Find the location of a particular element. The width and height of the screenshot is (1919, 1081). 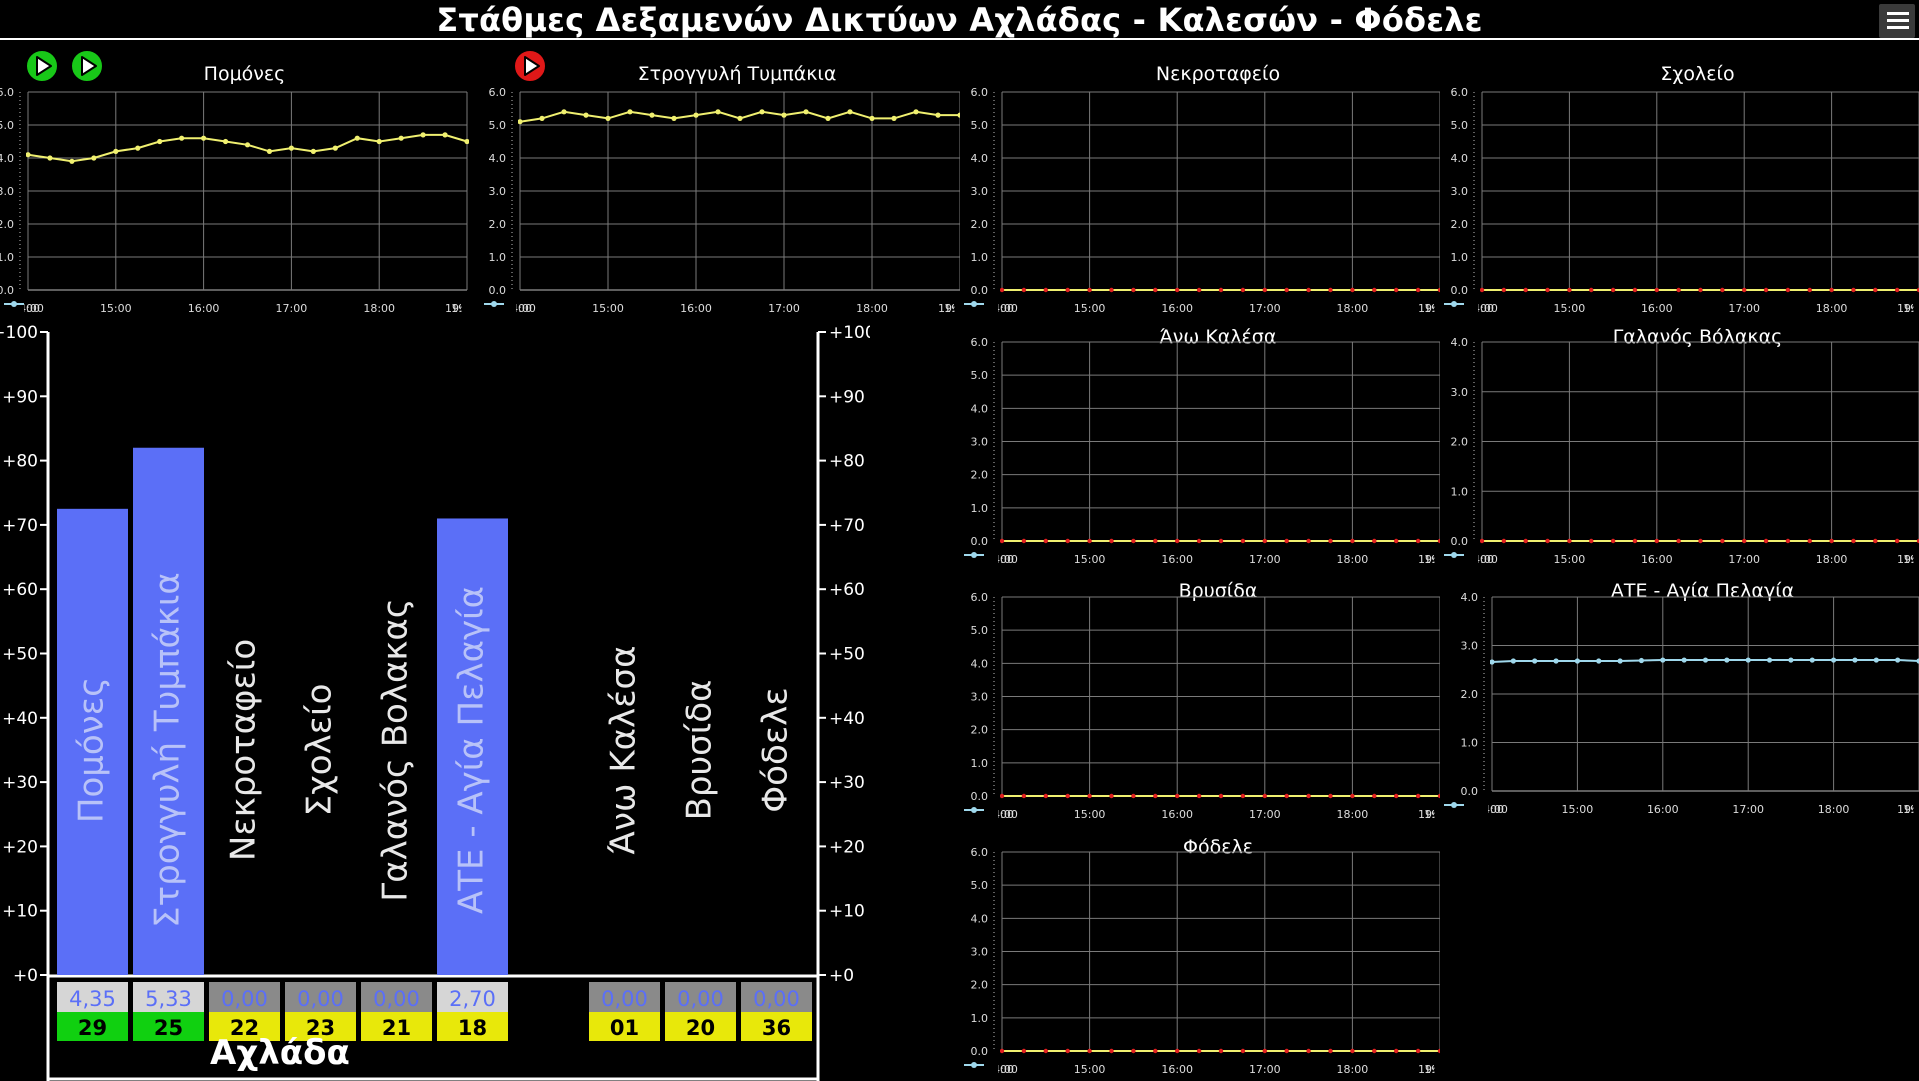

play-icon is located at coordinates (89, 66).